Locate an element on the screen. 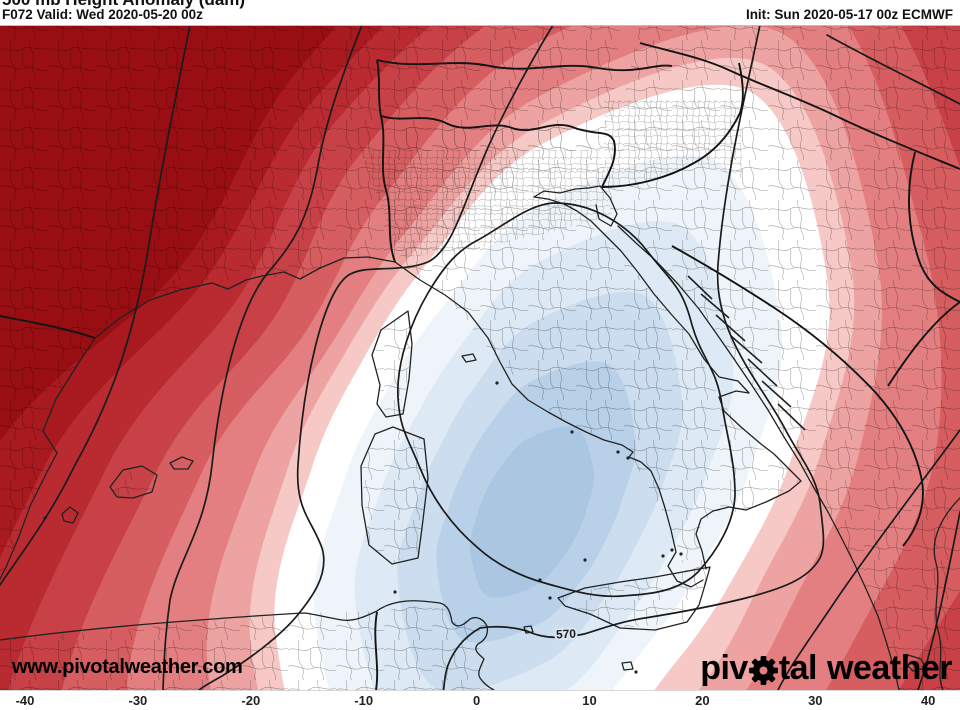 This screenshot has height=710, width=960. colorbar-scale: -40 -30 -20 -10 0 10 20 30 40 is located at coordinates (480, 700).